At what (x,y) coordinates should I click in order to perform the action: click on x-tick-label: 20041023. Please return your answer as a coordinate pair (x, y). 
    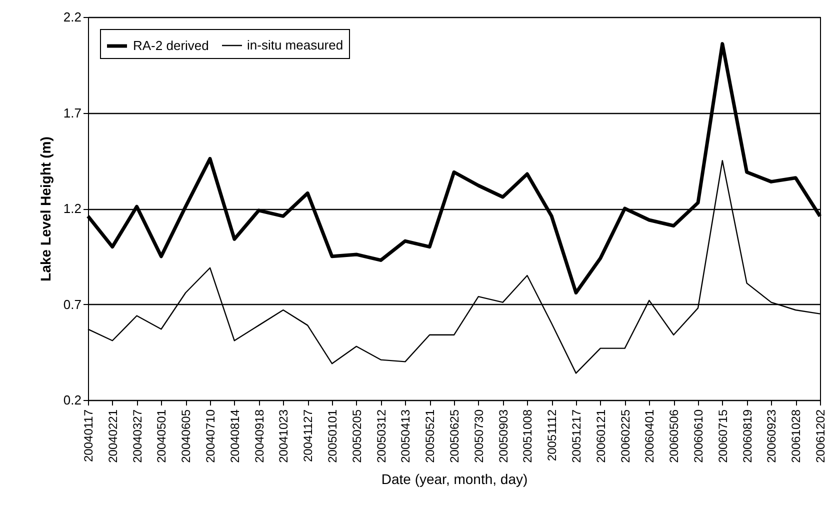
    Looking at the image, I should click on (283, 436).